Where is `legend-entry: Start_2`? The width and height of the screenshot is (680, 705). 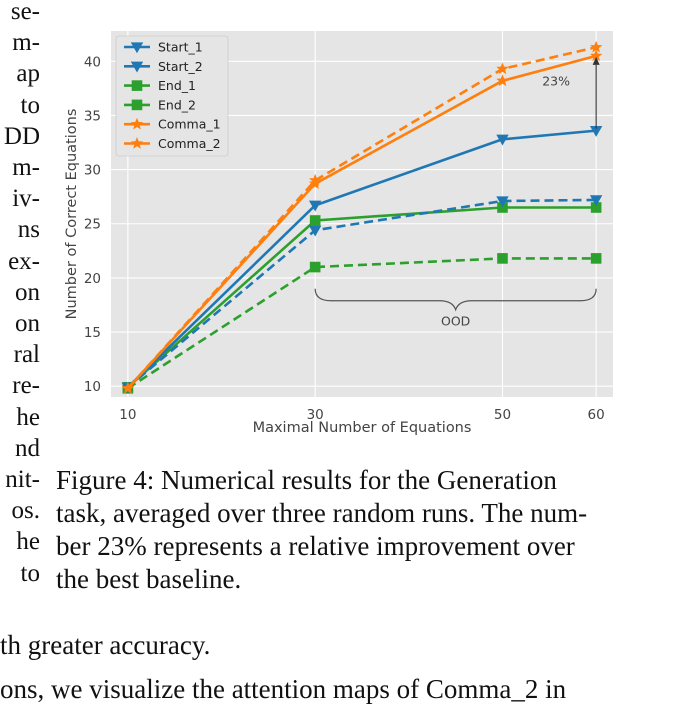 legend-entry: Start_2 is located at coordinates (163, 66).